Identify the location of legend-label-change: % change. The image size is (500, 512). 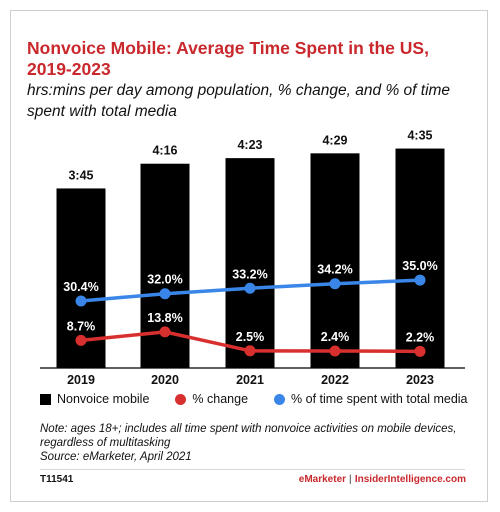
(220, 399).